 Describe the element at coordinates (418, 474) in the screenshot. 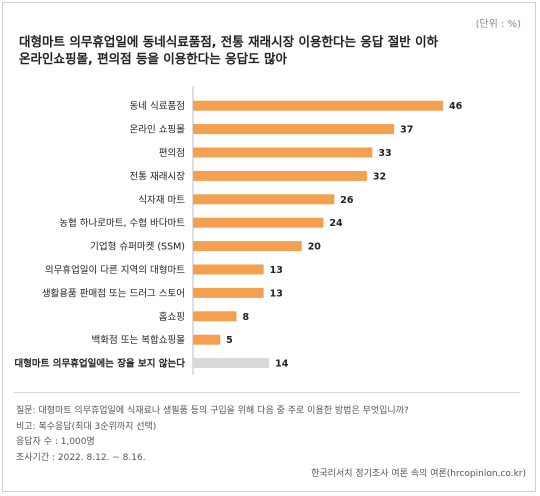

I see `source-credit: 한국리서치 정기조사 여론 속의 여론(hrcopinion.co.kr)` at that location.